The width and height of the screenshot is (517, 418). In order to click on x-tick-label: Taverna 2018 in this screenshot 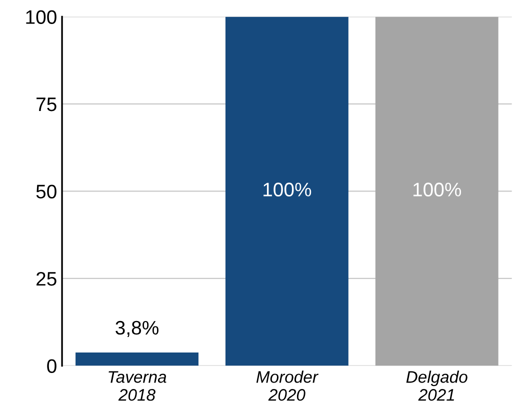, I will do `click(137, 386)`.